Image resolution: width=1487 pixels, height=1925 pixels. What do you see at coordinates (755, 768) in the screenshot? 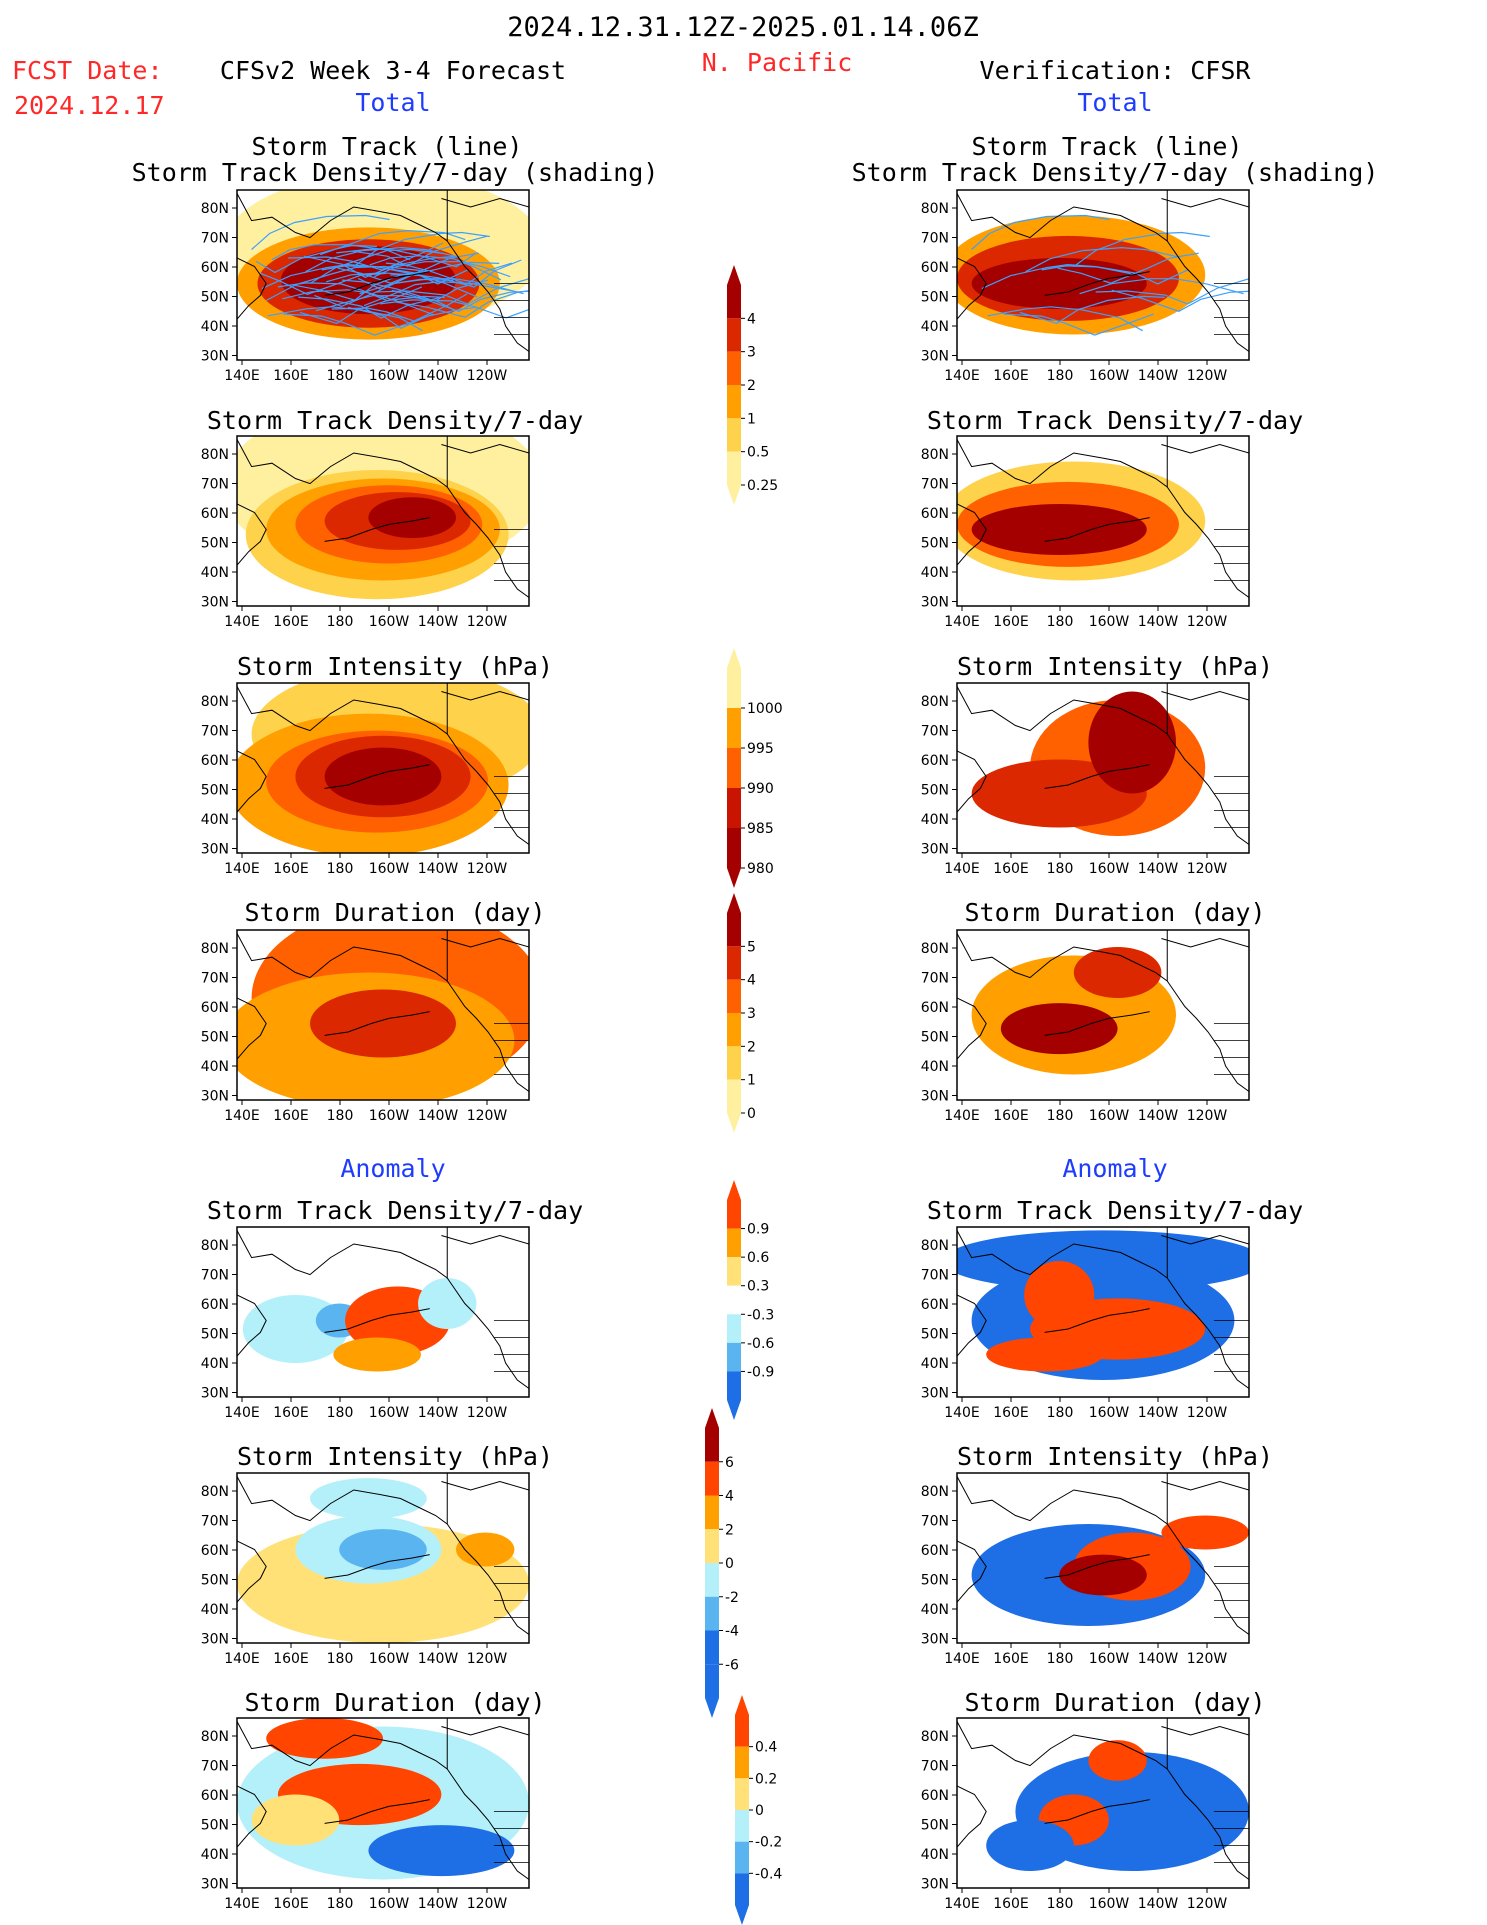
I see `colorbar-intensity_total: 1000 995 990 985 980` at bounding box center [755, 768].